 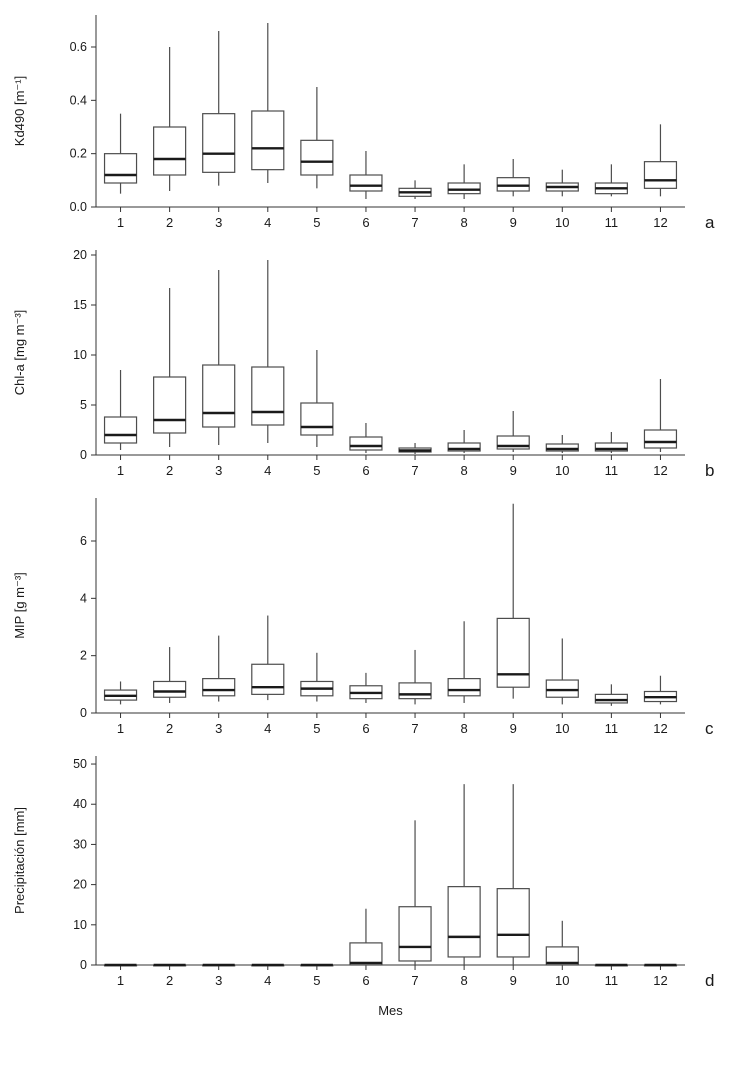 I want to click on y-tick-label: 0, so click(x=83, y=455).